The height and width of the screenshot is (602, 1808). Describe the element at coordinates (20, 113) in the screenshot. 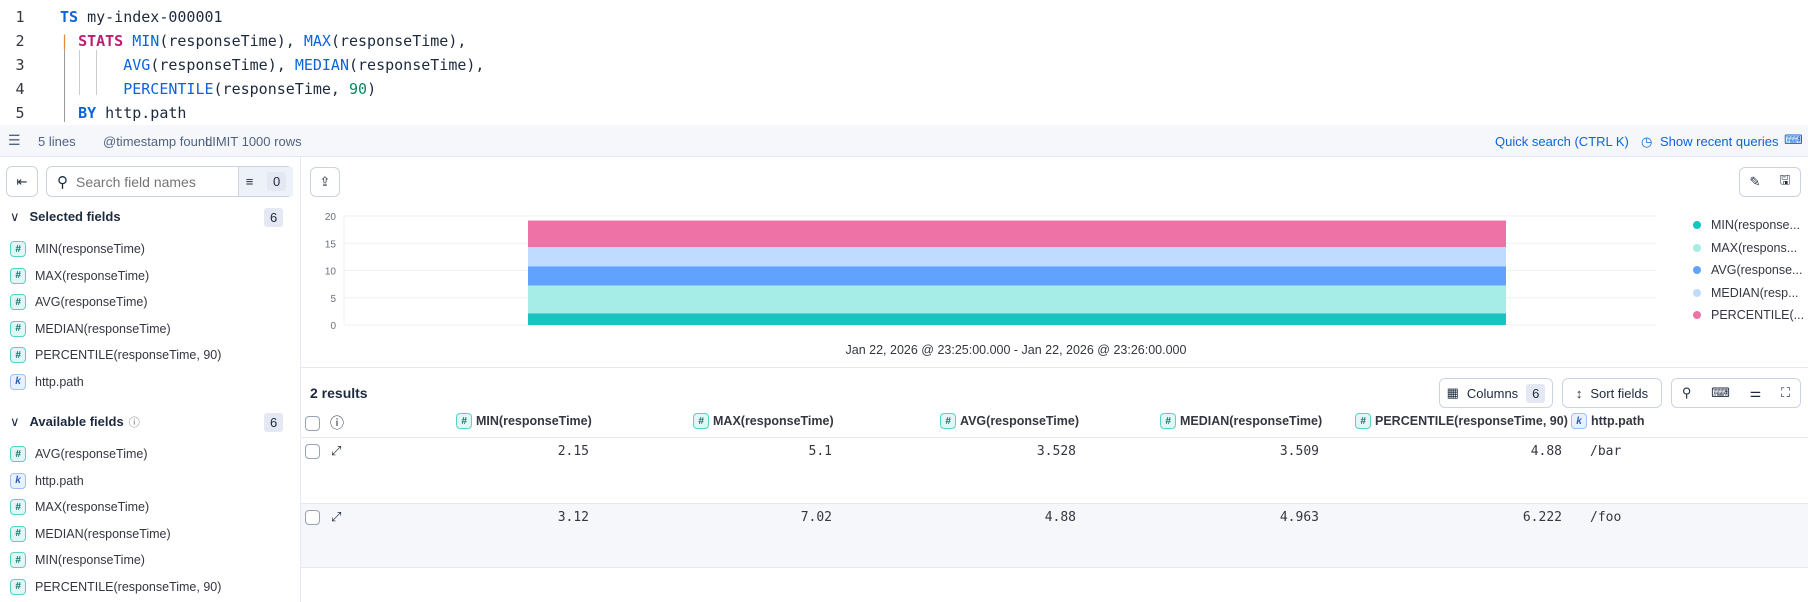

I see `line-number: 5` at that location.